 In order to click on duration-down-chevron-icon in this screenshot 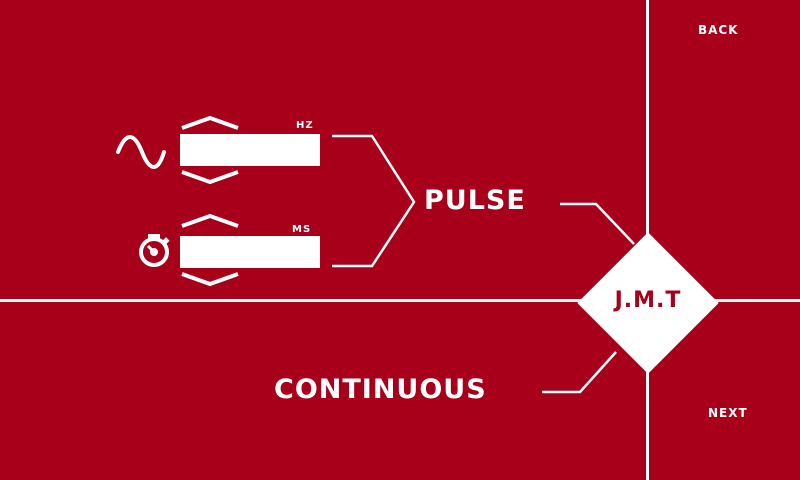, I will do `click(210, 280)`.